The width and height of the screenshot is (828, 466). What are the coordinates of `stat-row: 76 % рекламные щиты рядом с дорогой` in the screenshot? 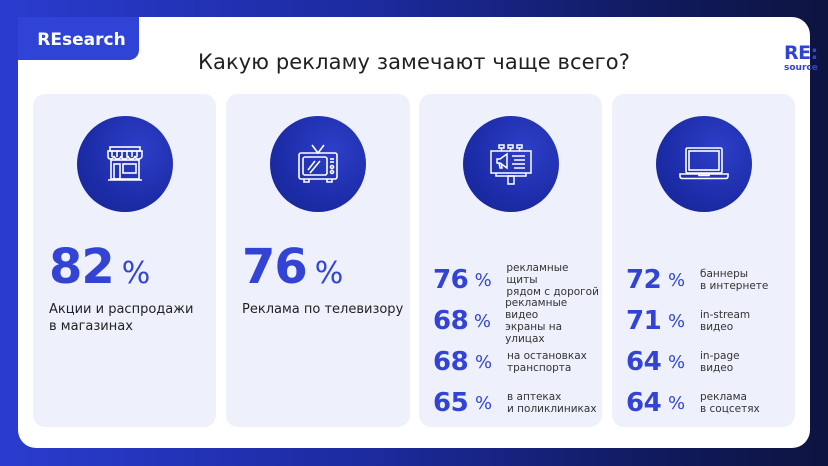 It's located at (517, 280).